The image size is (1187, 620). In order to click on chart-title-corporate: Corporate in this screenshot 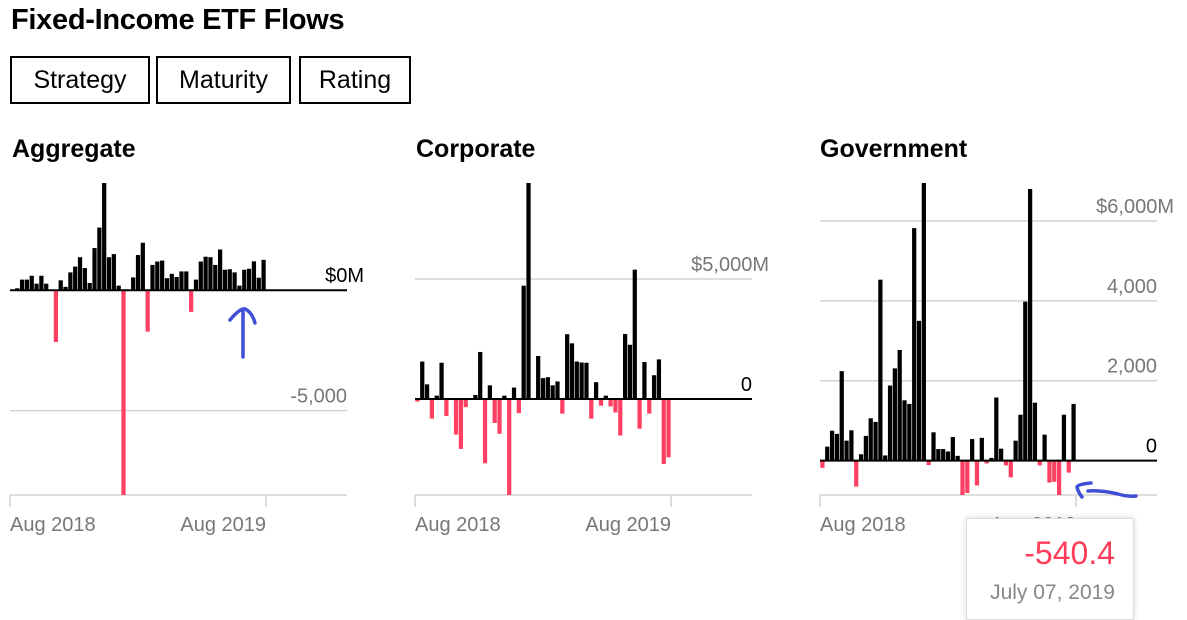, I will do `click(476, 149)`.